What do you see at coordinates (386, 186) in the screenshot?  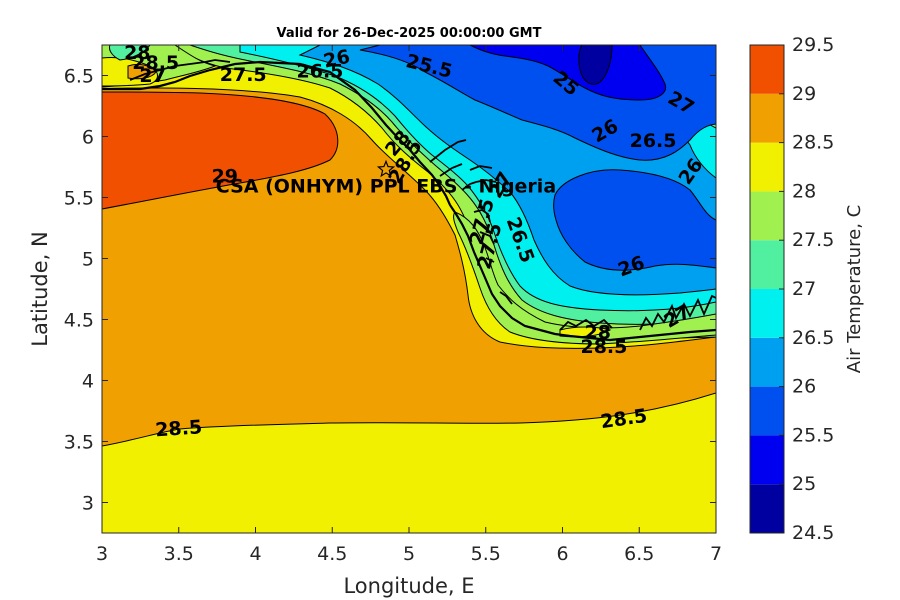 I see `site-label: CSA (ONHYM) PPL EBS - Nigeria` at bounding box center [386, 186].